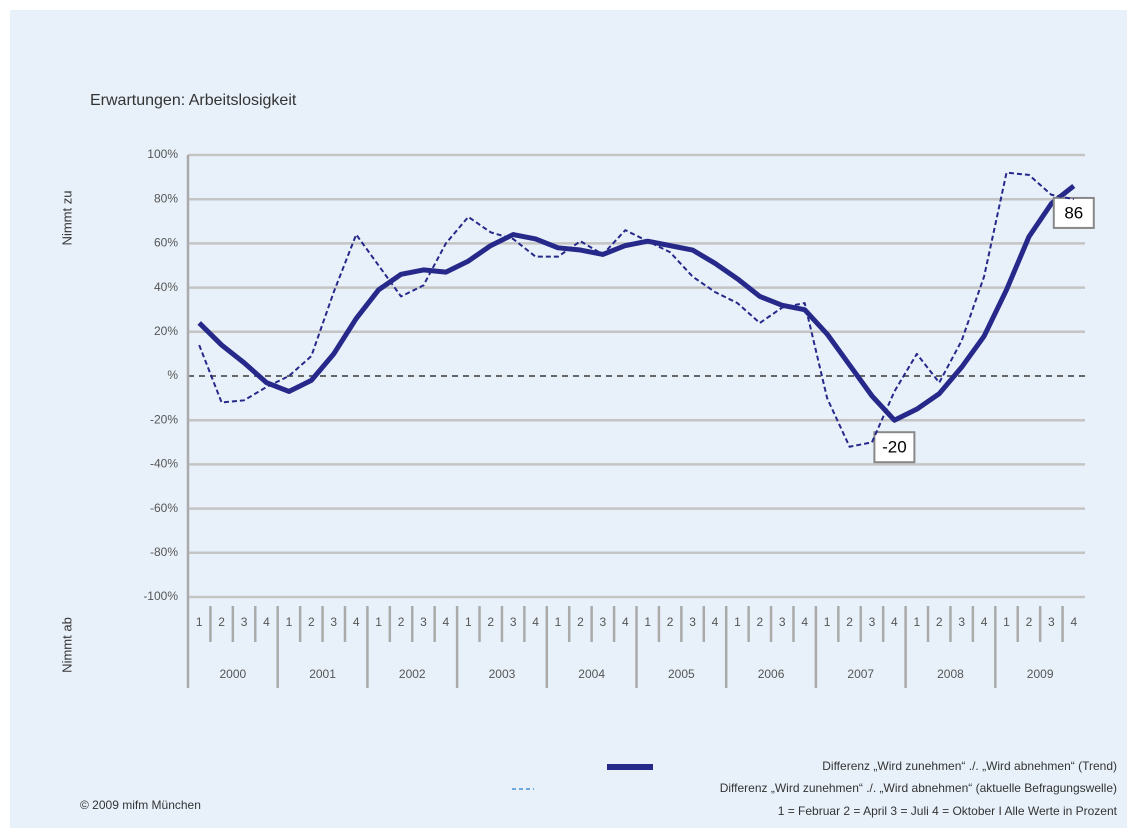 The width and height of the screenshot is (1127, 828). I want to click on year-label: 2009, so click(1040, 674).